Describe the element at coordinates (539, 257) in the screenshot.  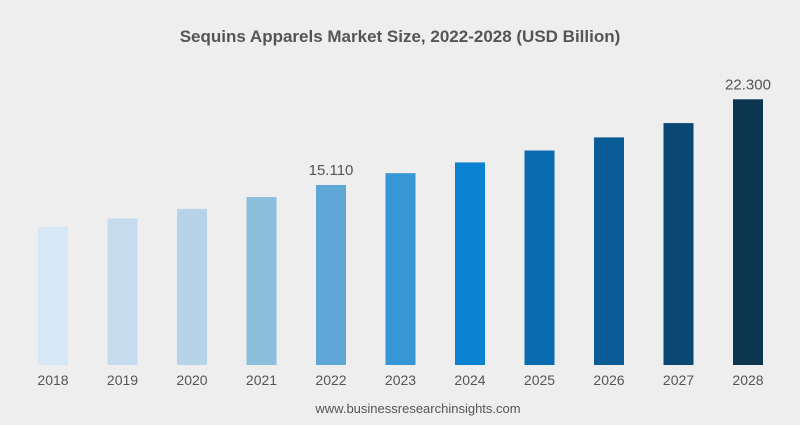
I see `bar-2025` at that location.